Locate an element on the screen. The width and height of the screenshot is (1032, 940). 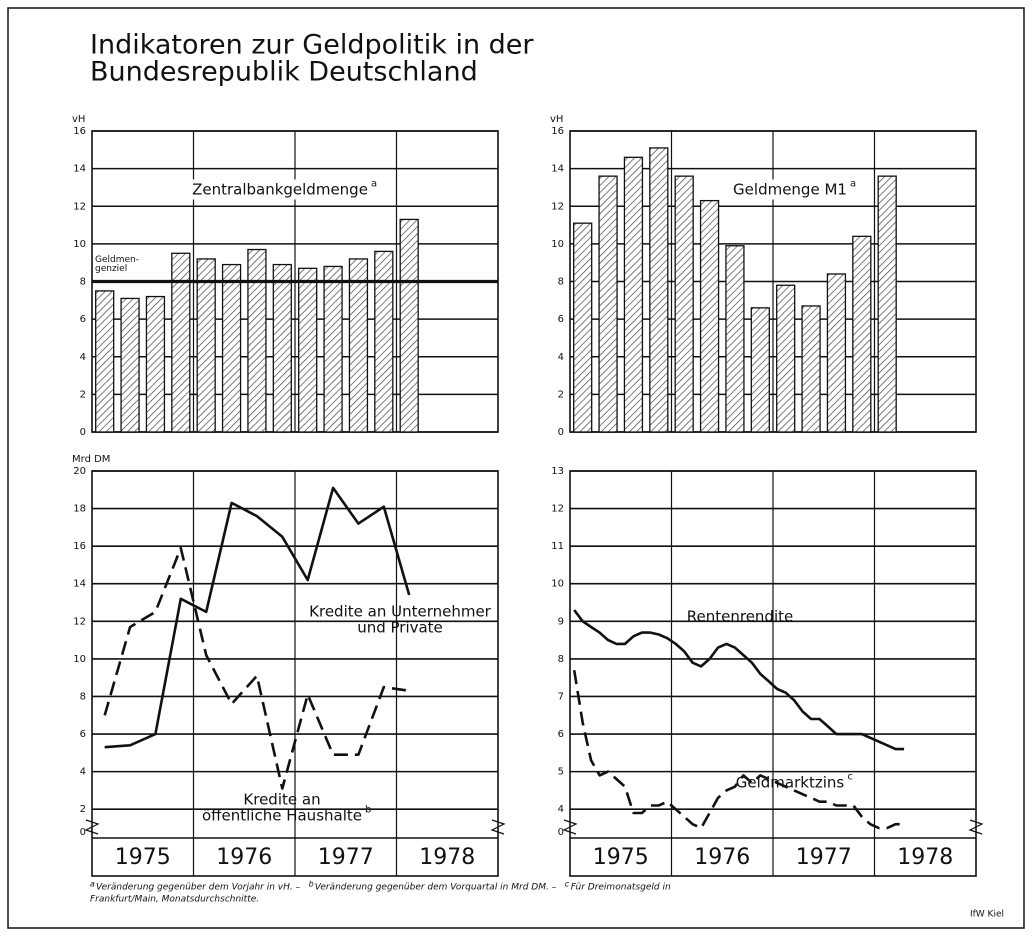
y-axis-label: Mrd DM is located at coordinates (91, 459).